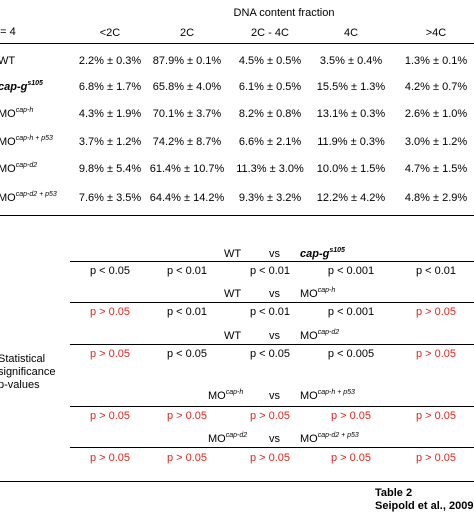  I want to click on comparison-left-superscript: cap-d2, so click(236, 435).